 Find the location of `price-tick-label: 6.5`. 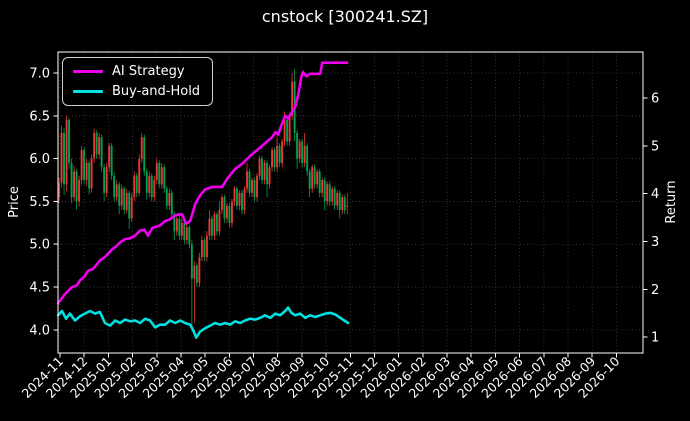

price-tick-label: 6.5 is located at coordinates (39, 116).